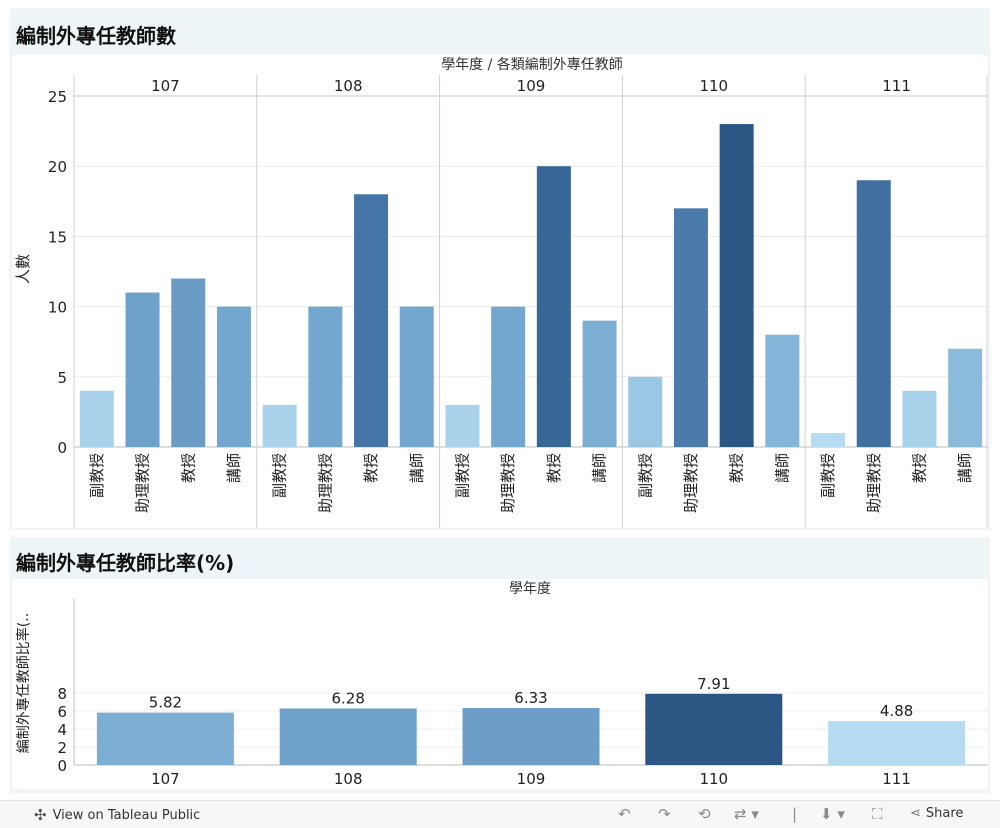  I want to click on view-on-tableau-link: ✣ View on Tableau Public, so click(117, 815).